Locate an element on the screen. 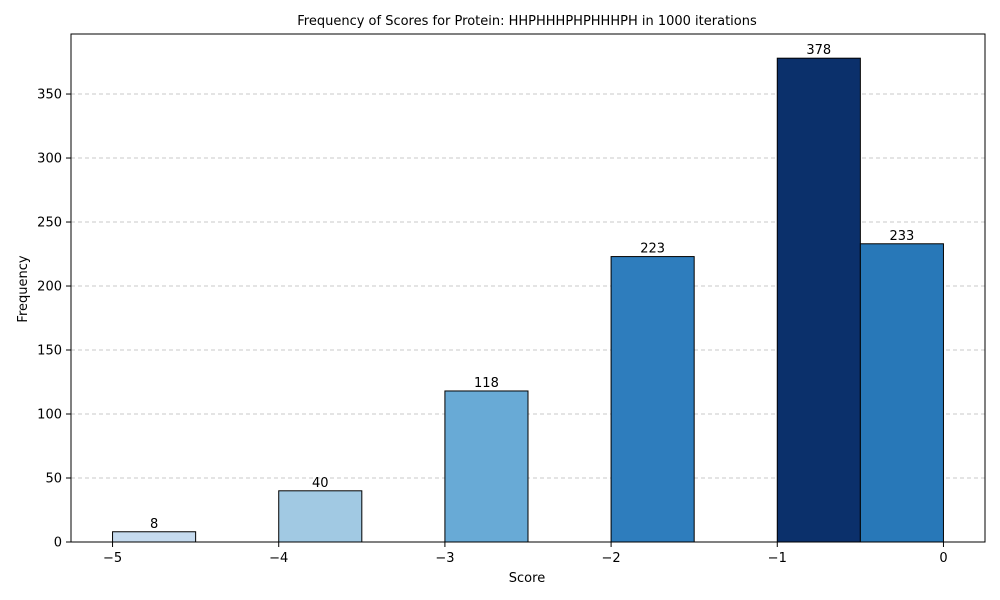  y-tick-label: 100 is located at coordinates (49, 415).